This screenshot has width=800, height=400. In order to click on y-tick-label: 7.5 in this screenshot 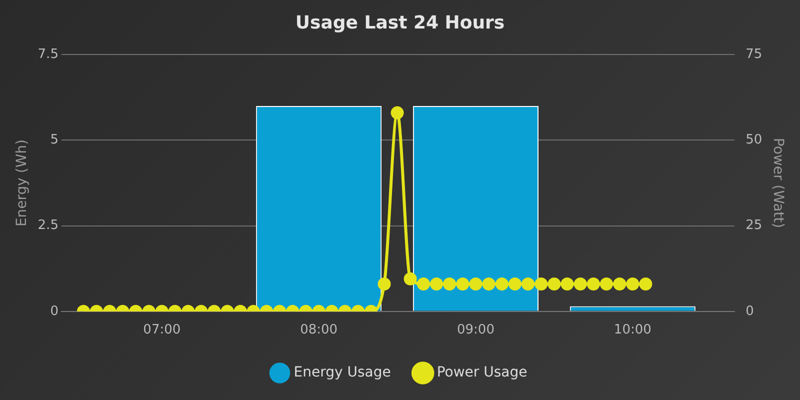, I will do `click(48, 54)`.